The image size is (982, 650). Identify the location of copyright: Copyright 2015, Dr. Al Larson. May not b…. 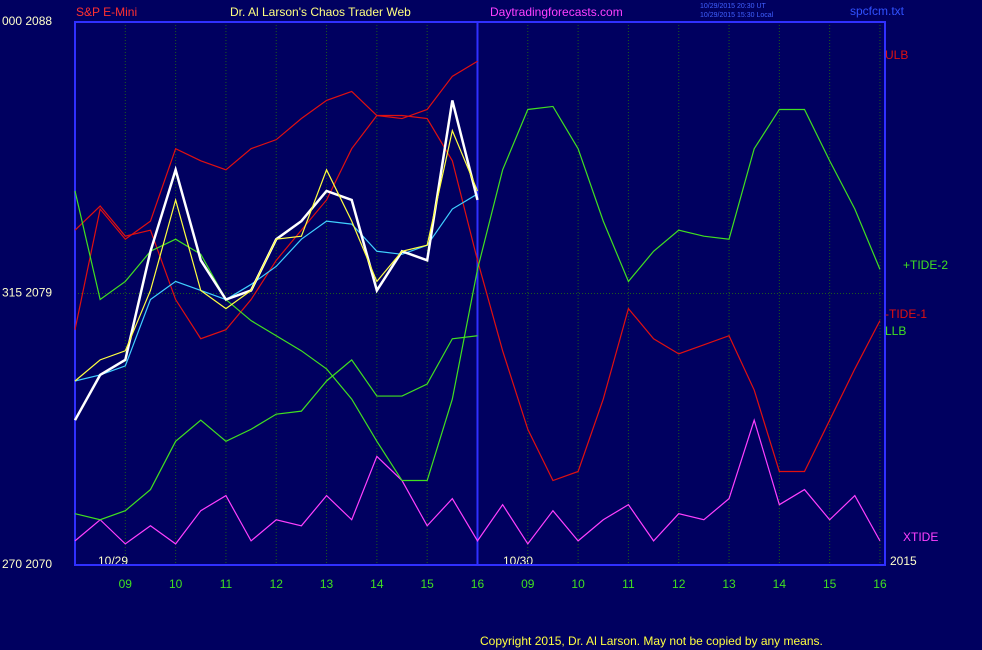
(651, 641).